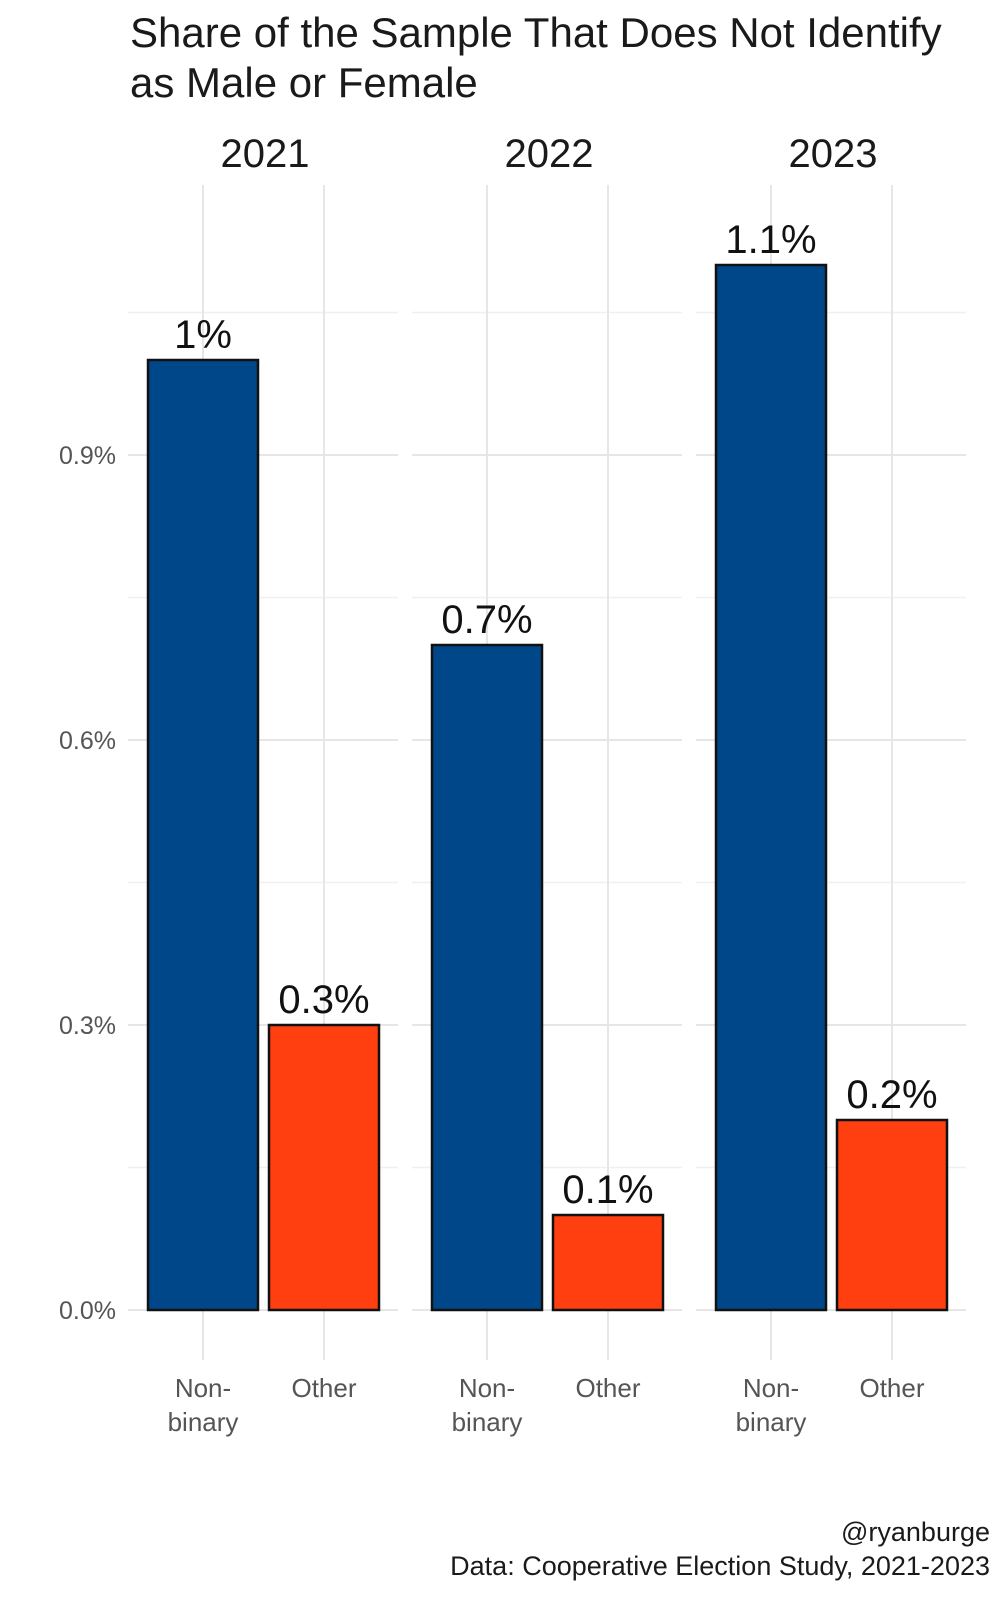  Describe the element at coordinates (770, 240) in the screenshot. I see `data-label: 1.1%` at that location.